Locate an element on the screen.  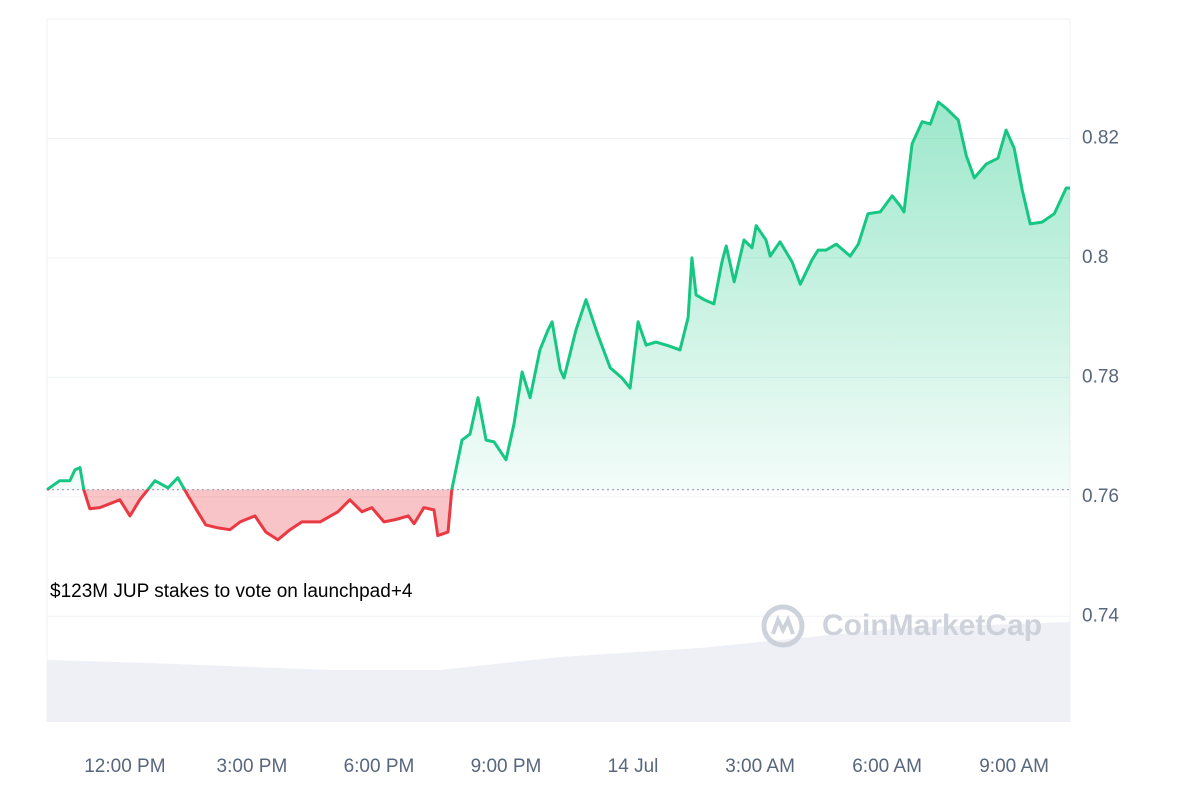
y-tick-label: 0.82 is located at coordinates (1100, 137).